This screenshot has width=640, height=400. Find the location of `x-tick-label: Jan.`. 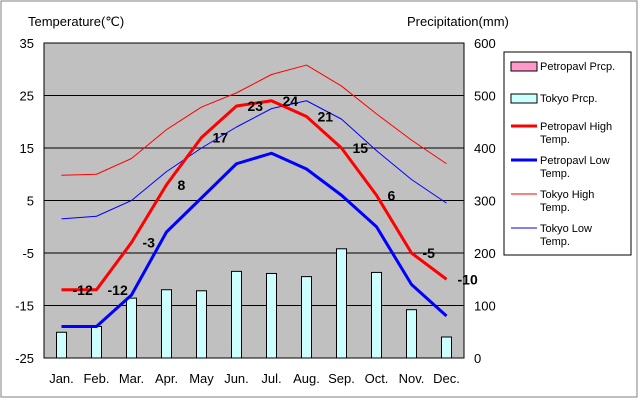

x-tick-label: Jan. is located at coordinates (61, 378).